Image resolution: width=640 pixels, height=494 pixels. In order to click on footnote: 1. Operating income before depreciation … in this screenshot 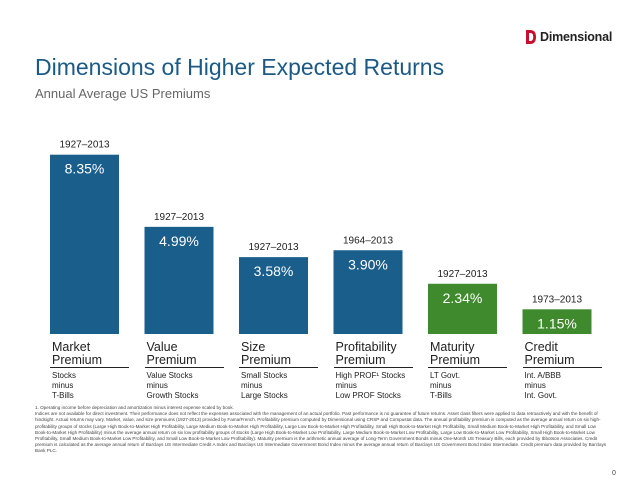, I will do `click(321, 429)`.